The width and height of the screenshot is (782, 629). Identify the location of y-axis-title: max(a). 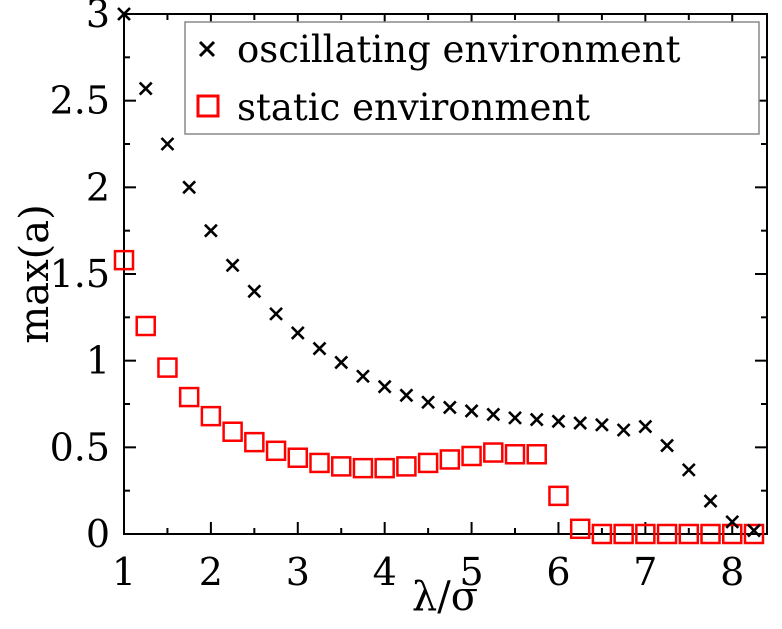
(35, 273).